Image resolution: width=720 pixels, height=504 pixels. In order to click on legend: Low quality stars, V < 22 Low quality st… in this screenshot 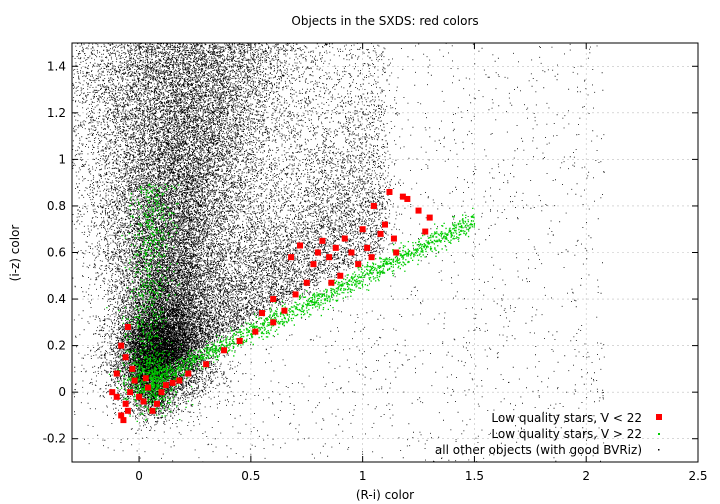, I will do `click(548, 434)`.